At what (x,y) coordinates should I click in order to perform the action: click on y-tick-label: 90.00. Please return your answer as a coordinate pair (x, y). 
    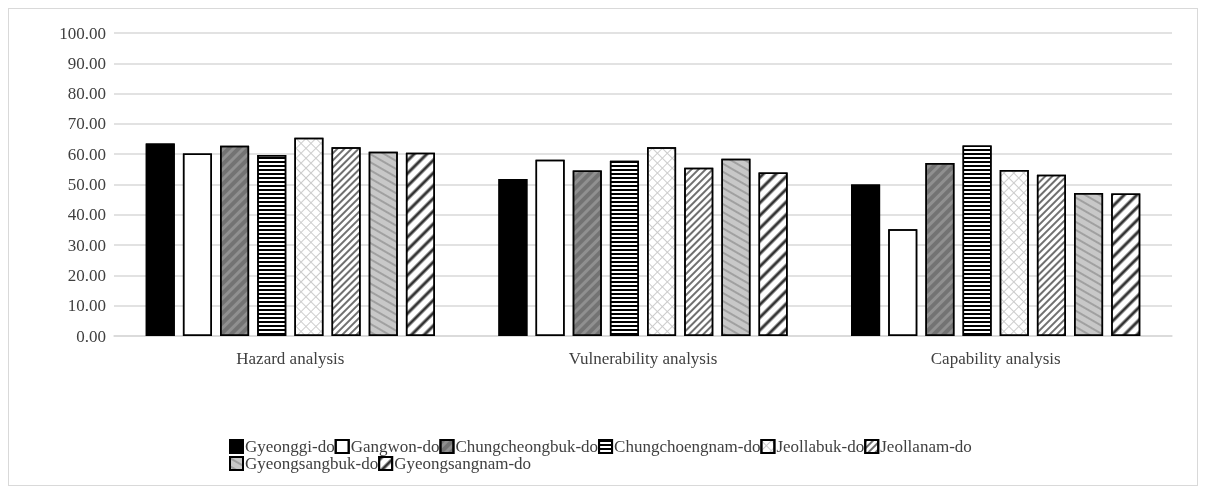
    Looking at the image, I should click on (86, 63).